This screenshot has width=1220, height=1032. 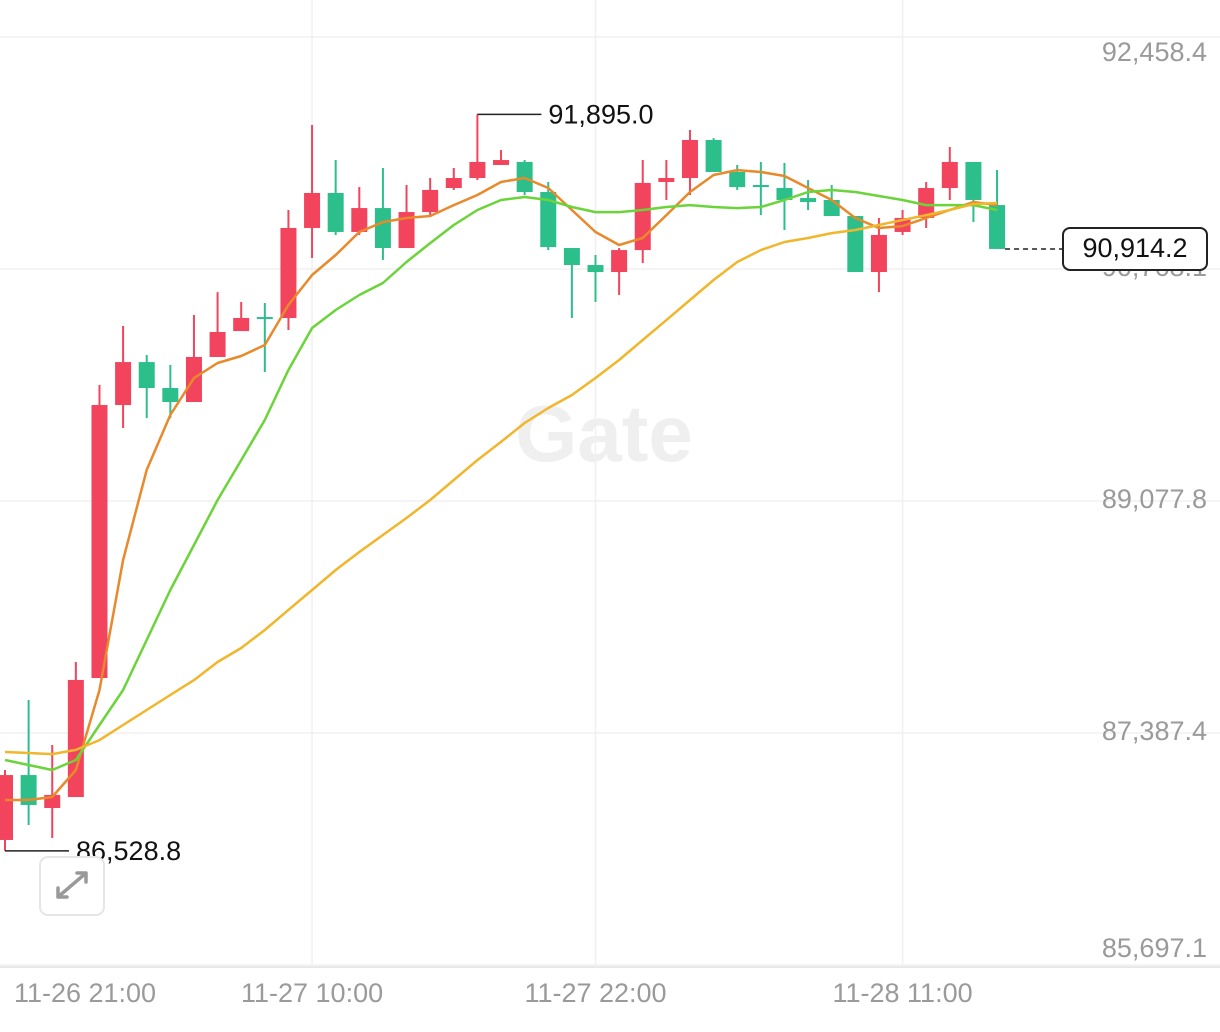 I want to click on last-price-label: 90,914.2, so click(x=1134, y=248).